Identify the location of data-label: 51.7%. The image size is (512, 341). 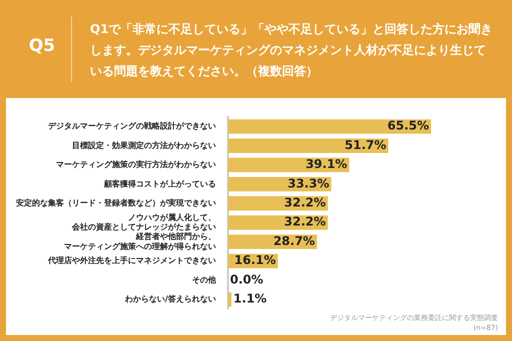
(365, 145).